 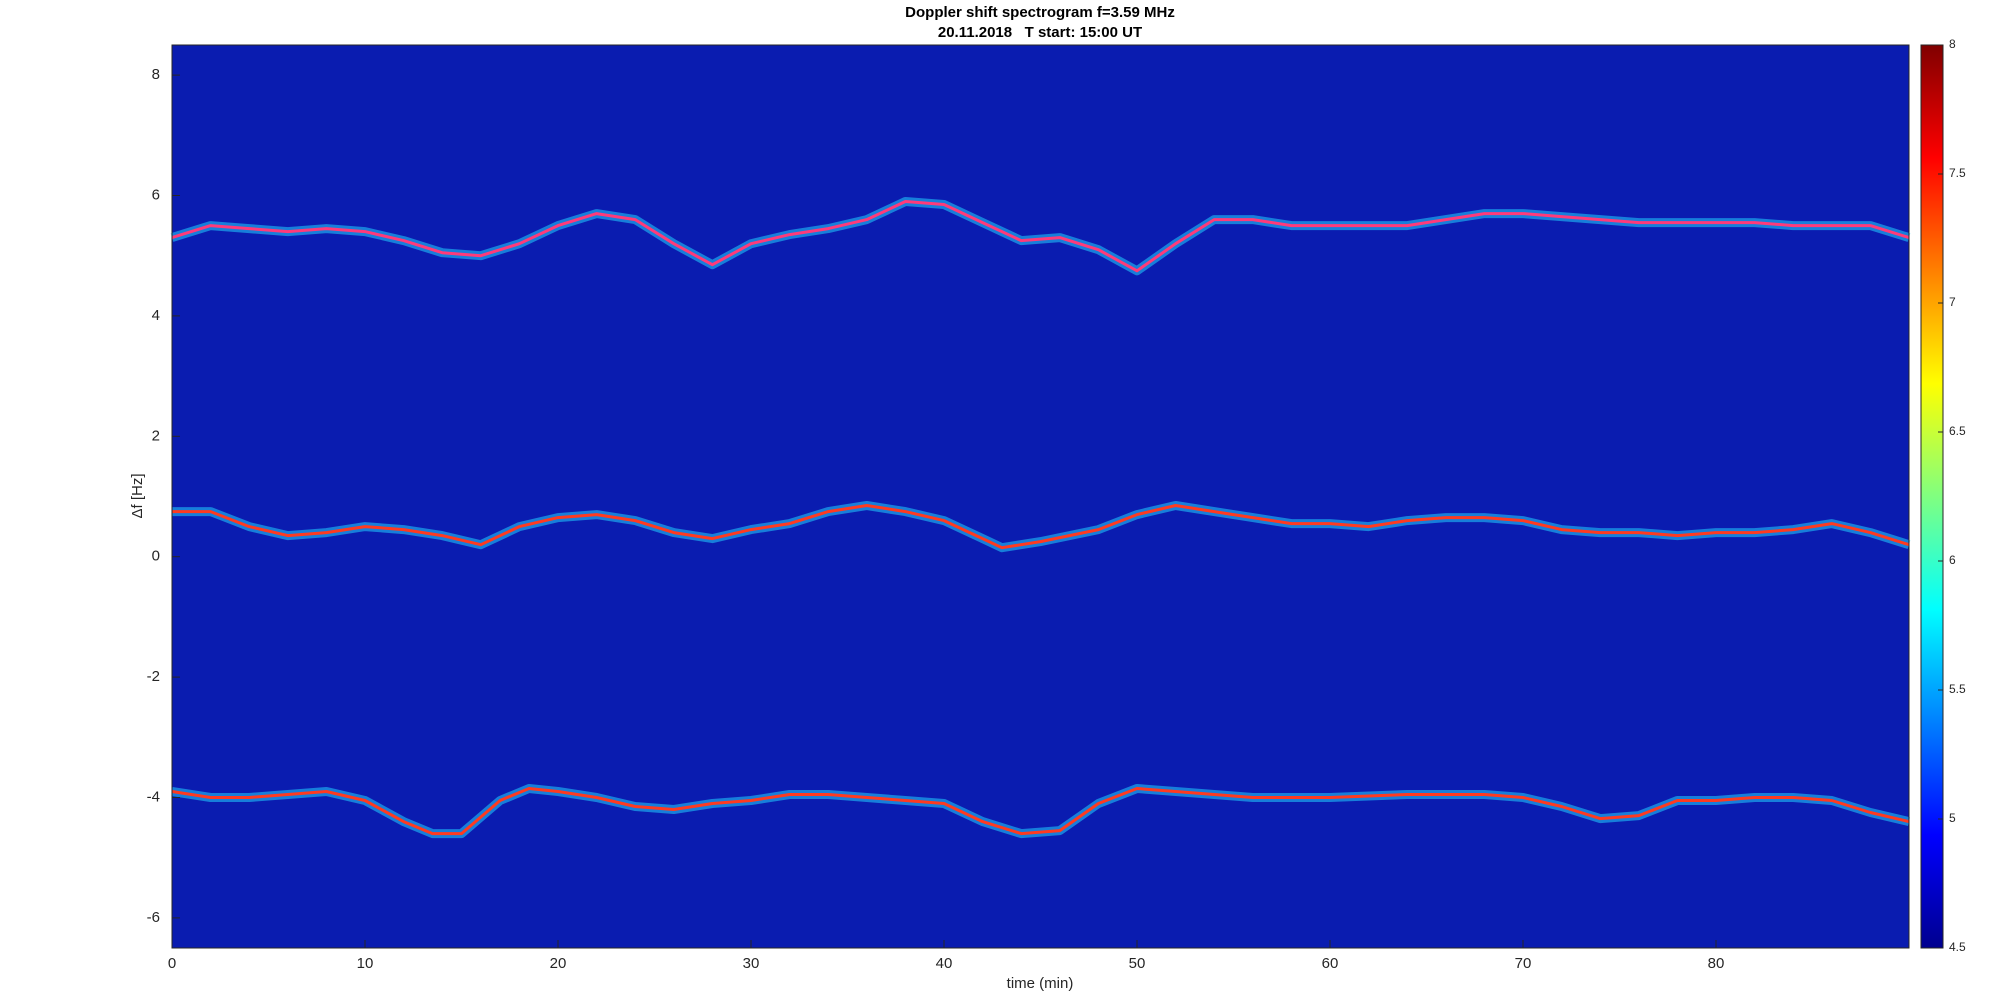 What do you see at coordinates (1932, 496) in the screenshot?
I see `colorbar` at bounding box center [1932, 496].